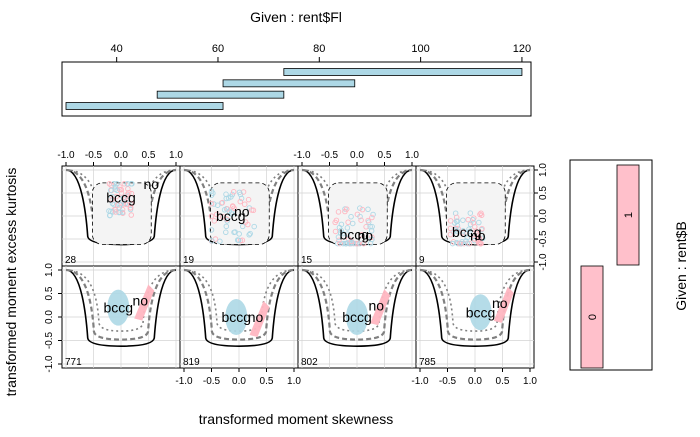  What do you see at coordinates (49, 340) in the screenshot?
I see `y-tick-label: -0.5` at bounding box center [49, 340].